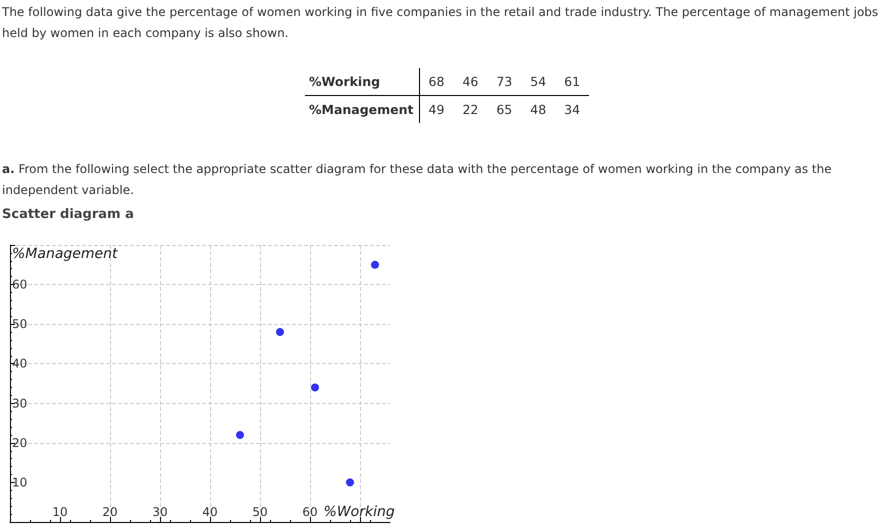 The height and width of the screenshot is (531, 884). What do you see at coordinates (68, 214) in the screenshot?
I see `chart-title: Scatter diagram a` at bounding box center [68, 214].